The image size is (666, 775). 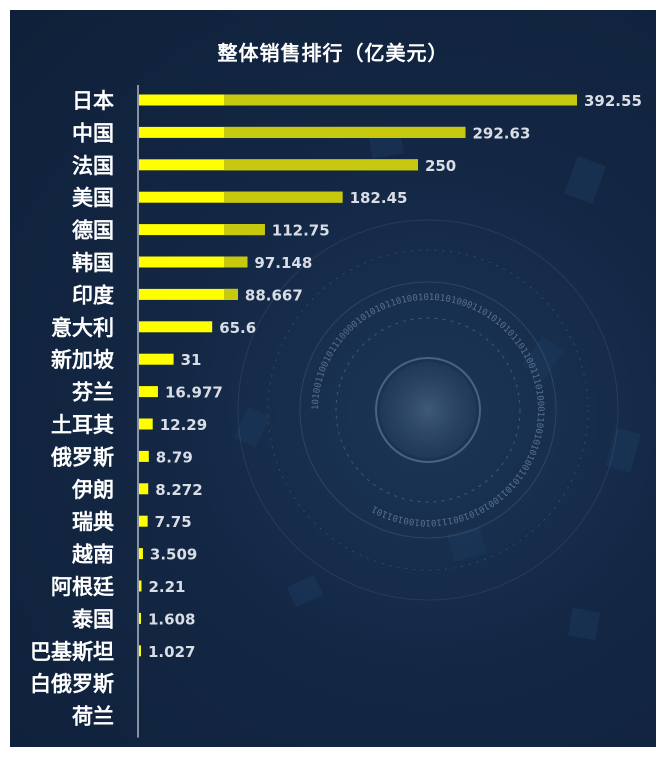 What do you see at coordinates (379, 198) in the screenshot?
I see `value-label: 182.45` at bounding box center [379, 198].